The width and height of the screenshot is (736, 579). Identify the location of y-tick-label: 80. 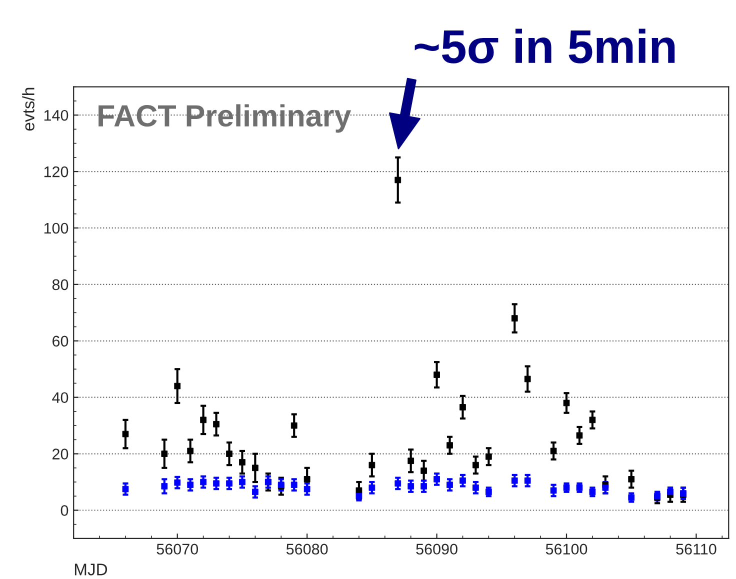
(60, 284).